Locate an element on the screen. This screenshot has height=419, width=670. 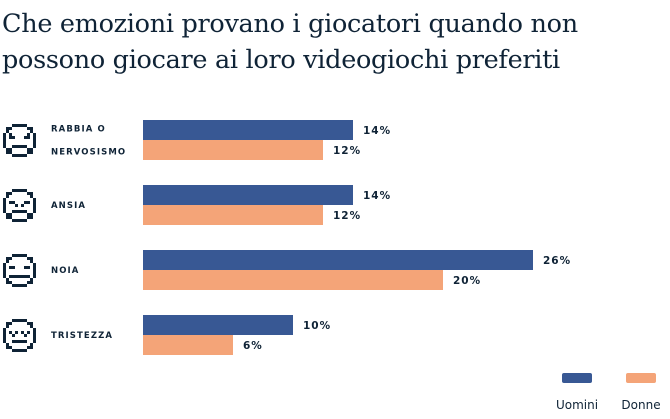
category-row: TRISTEZZA 10% 6% is located at coordinates (167, 335).